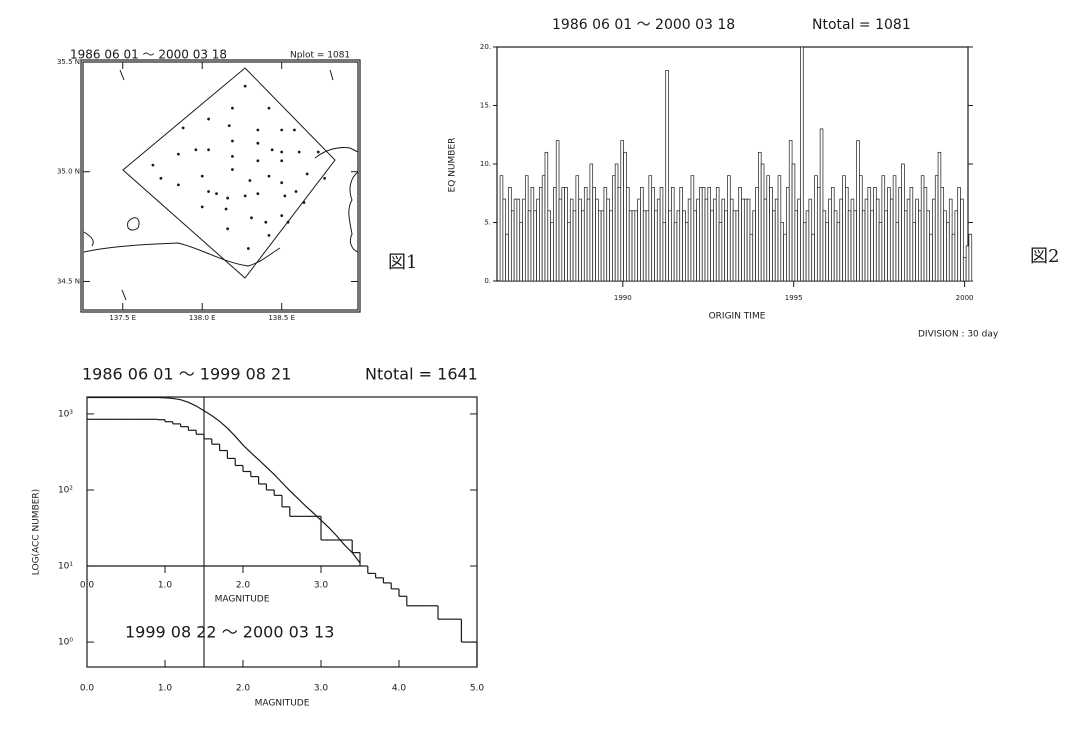  What do you see at coordinates (421, 374) in the screenshot?
I see `count-label: Ntotal = 1641` at bounding box center [421, 374].